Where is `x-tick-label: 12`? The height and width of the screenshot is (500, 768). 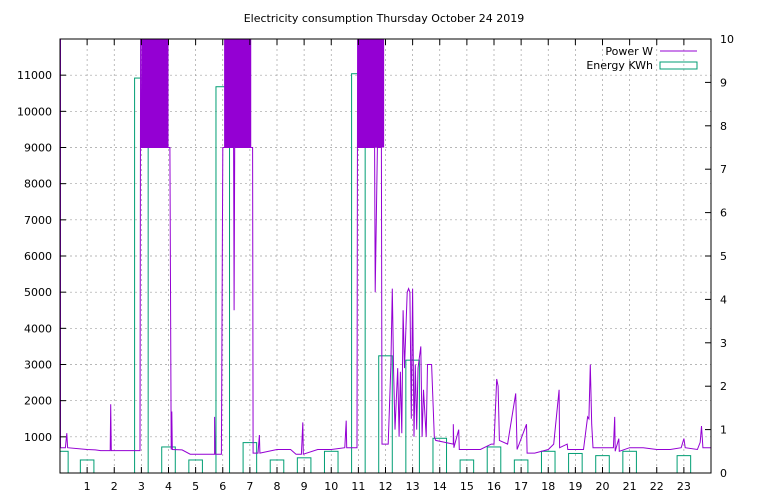
x-tick-label: 12 is located at coordinates (386, 486).